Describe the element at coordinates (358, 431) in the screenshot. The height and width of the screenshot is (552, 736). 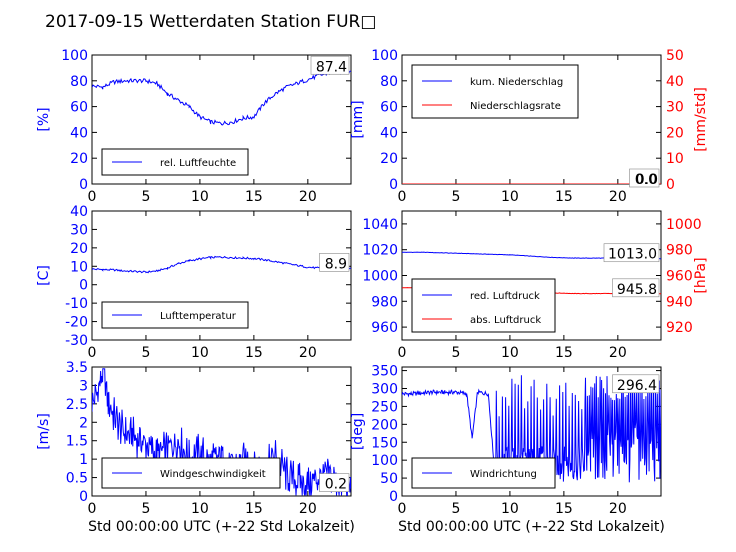
I see `y-axis-label: [deg]` at that location.